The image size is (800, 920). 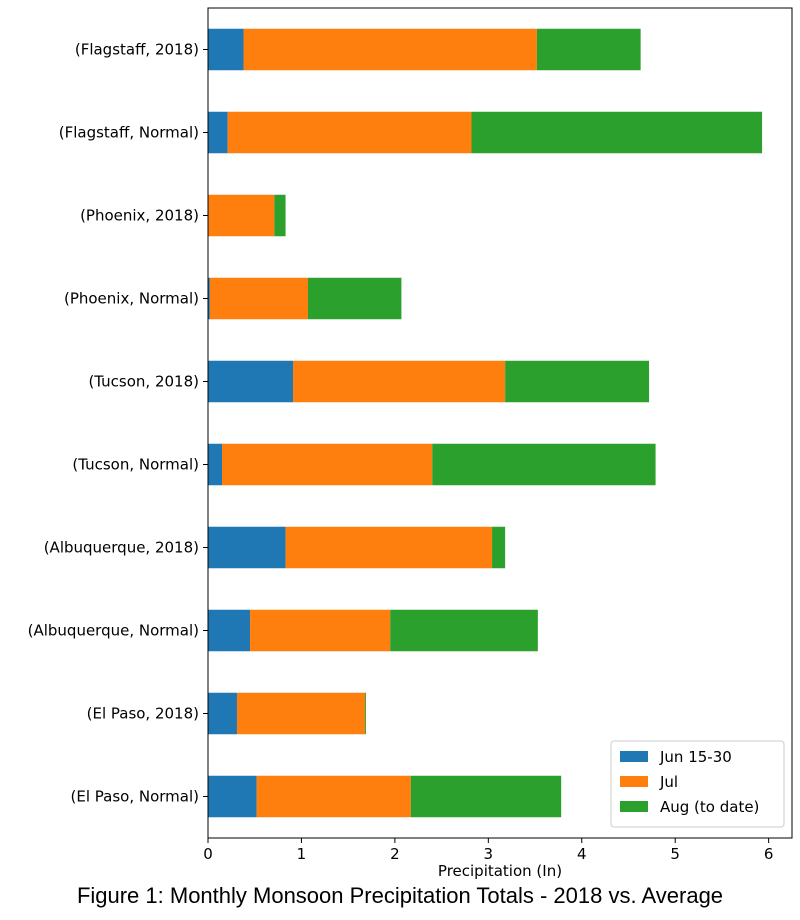 What do you see at coordinates (689, 782) in the screenshot?
I see `legend-items: Jun 15-30 Jul Aug (to date)` at bounding box center [689, 782].